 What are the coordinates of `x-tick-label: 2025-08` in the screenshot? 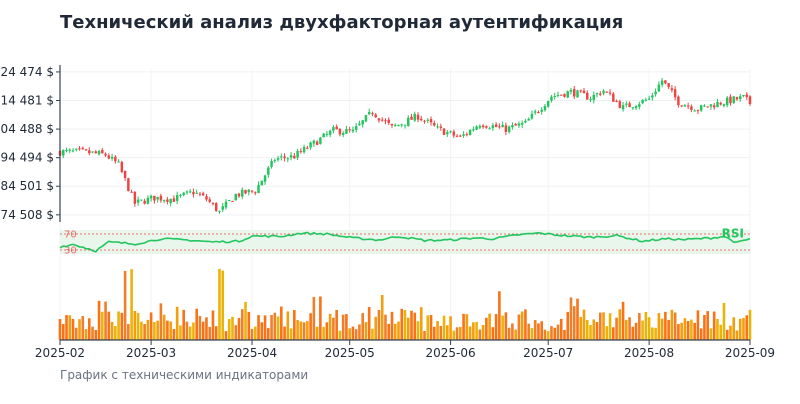 It's located at (649, 353).